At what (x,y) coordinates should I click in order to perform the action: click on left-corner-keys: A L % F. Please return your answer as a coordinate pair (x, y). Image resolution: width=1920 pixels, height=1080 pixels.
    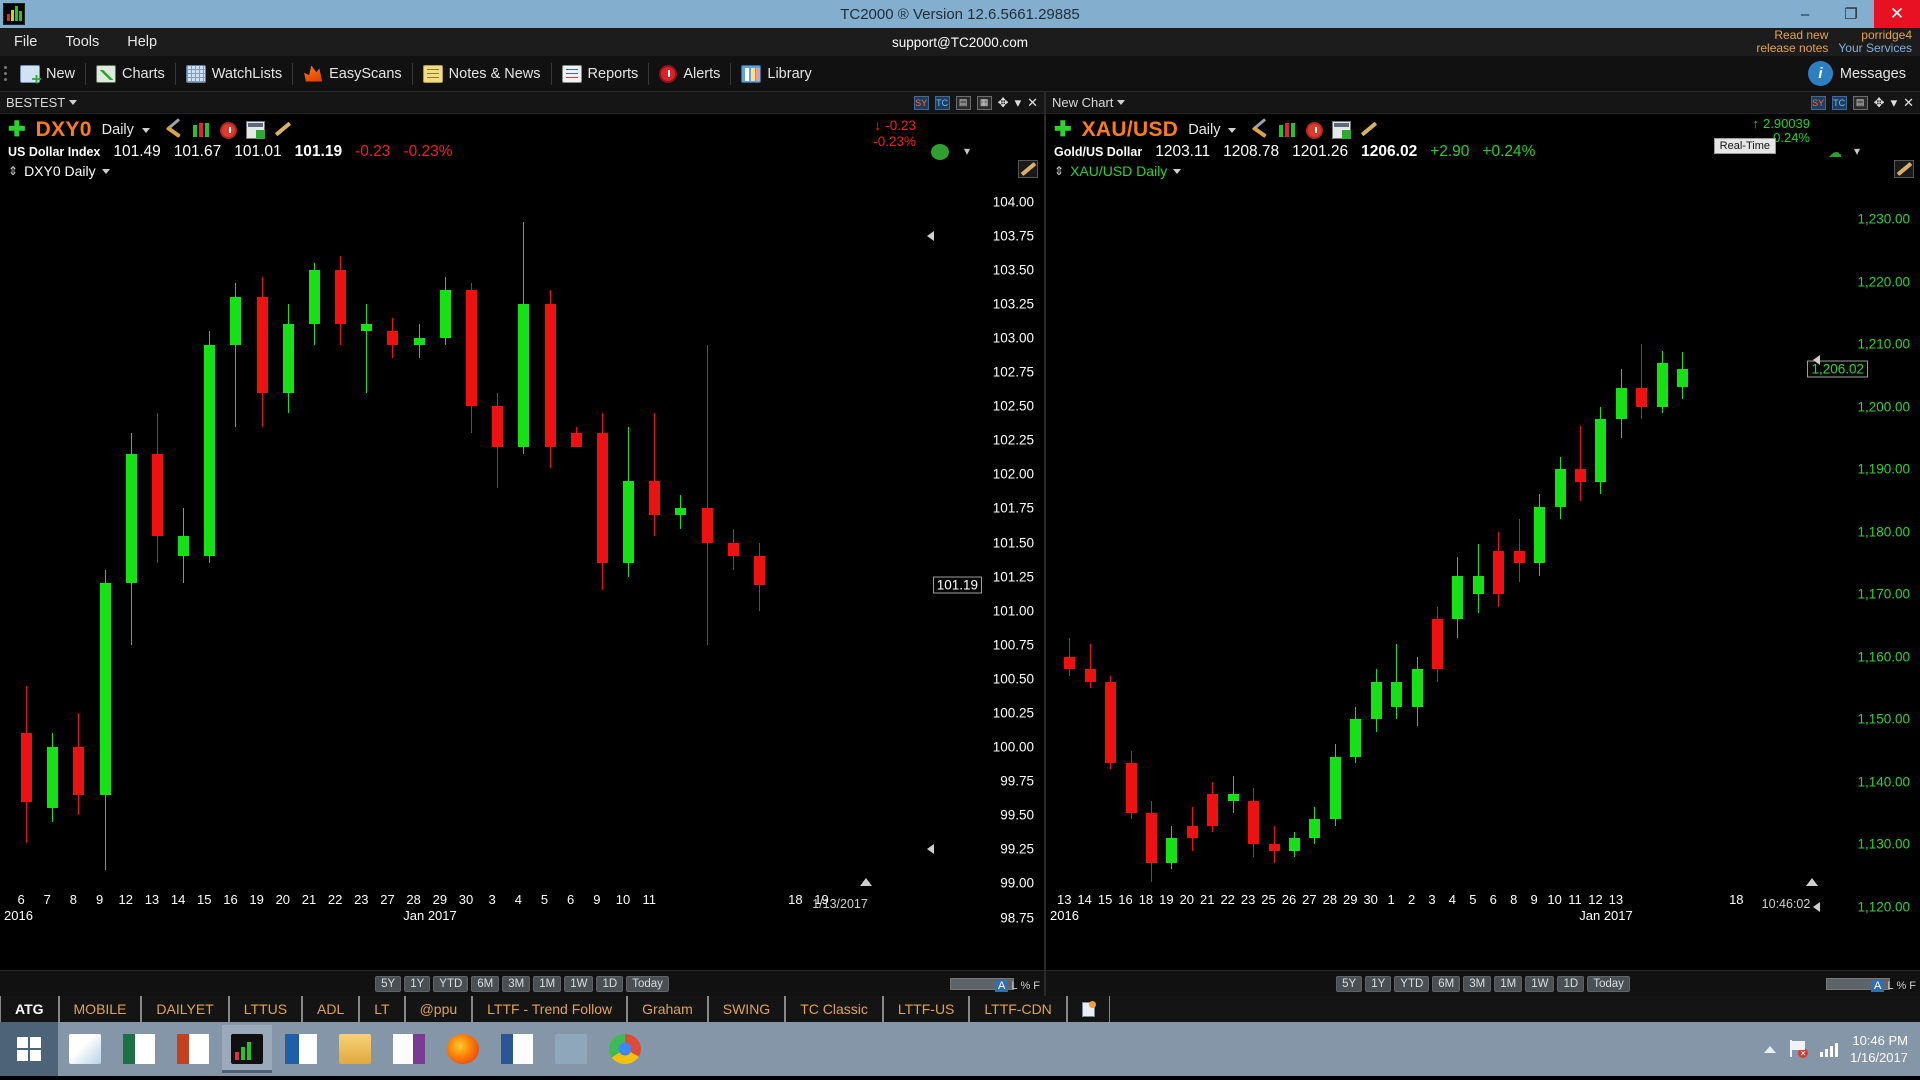
    Looking at the image, I should click on (1017, 986).